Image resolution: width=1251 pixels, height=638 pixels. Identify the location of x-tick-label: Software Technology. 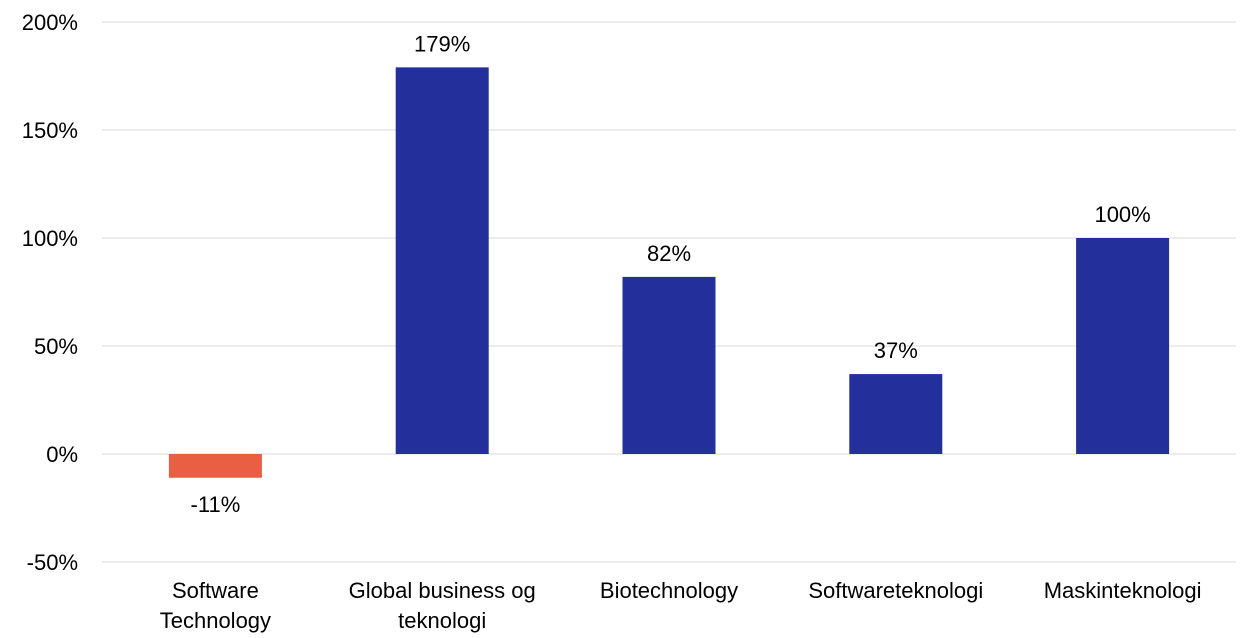
(215, 605).